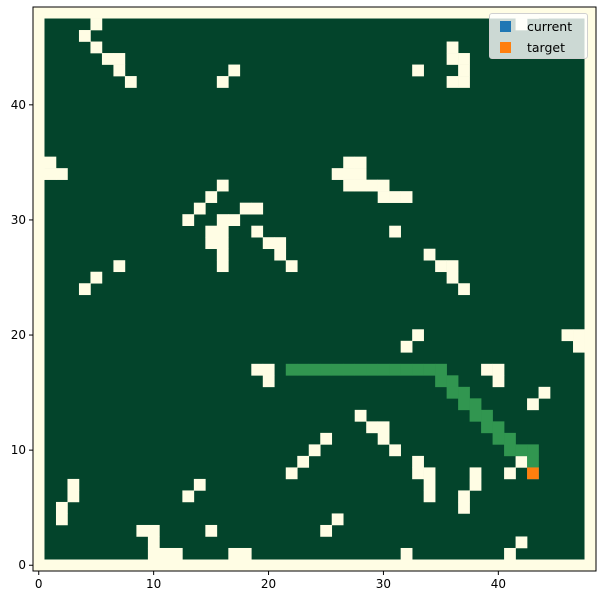  What do you see at coordinates (22, 565) in the screenshot?
I see `y-tick-label: 0` at bounding box center [22, 565].